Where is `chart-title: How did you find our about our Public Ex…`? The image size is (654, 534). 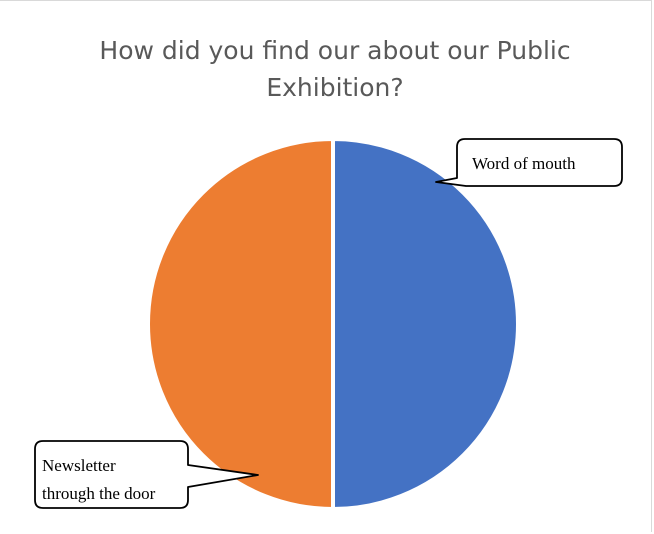
chart-title: How did you find our about our Public Ex… is located at coordinates (335, 69).